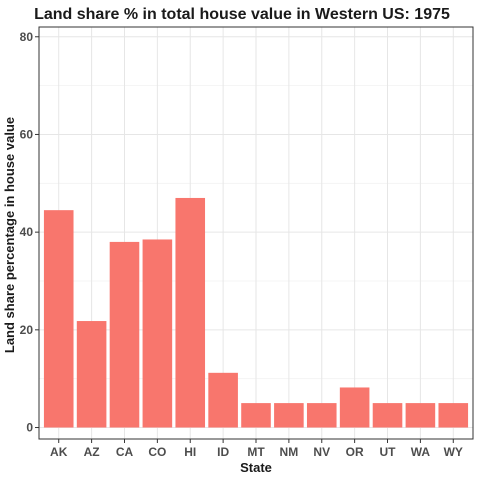 This screenshot has height=480, width=480. I want to click on x-tick-label: HI, so click(190, 452).